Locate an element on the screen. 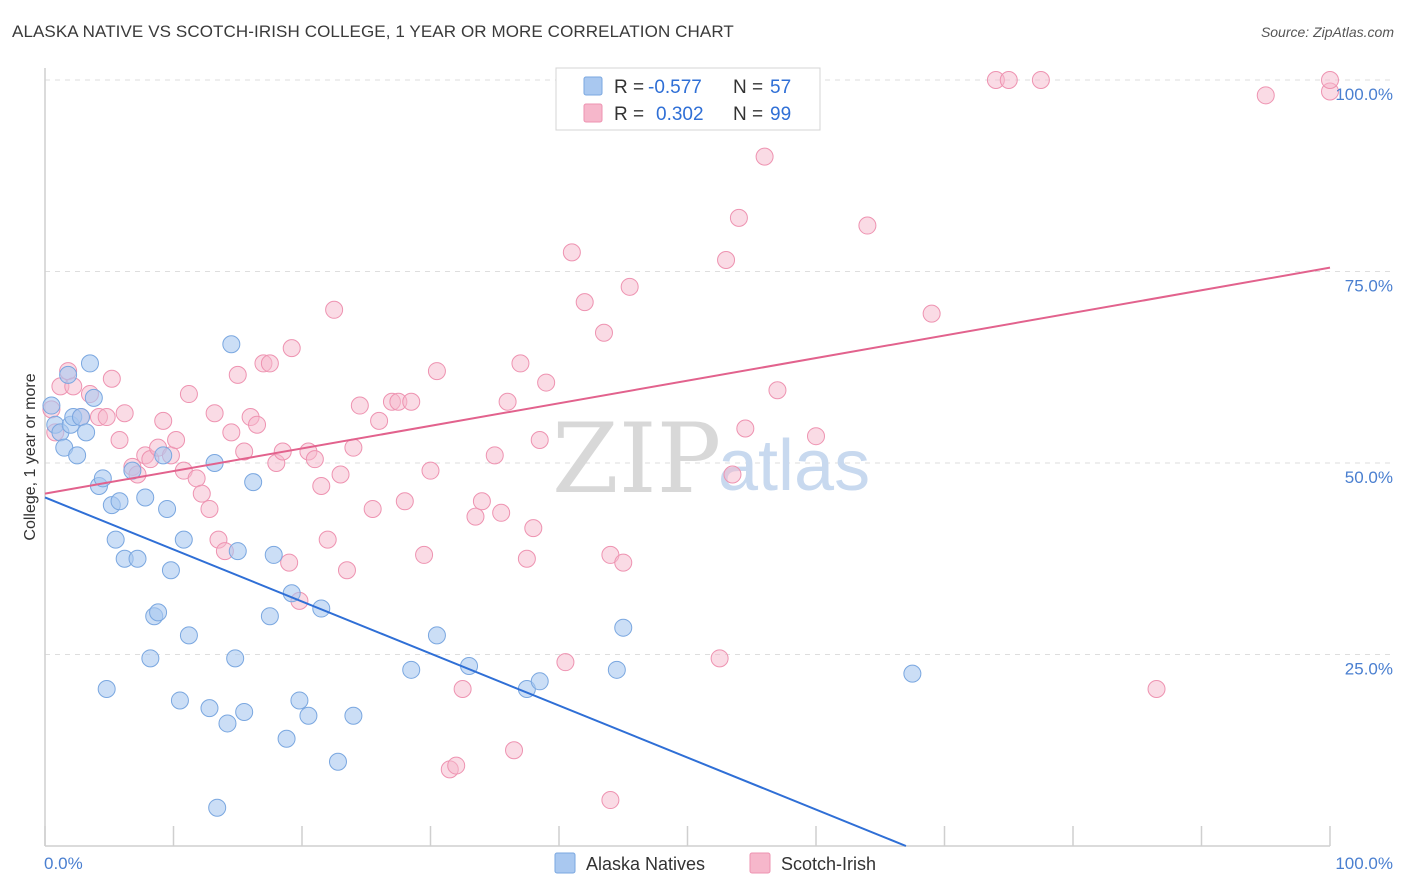  legend: R = -0.577 N = 57 R = 0.302 N = 99 is located at coordinates (688, 99).